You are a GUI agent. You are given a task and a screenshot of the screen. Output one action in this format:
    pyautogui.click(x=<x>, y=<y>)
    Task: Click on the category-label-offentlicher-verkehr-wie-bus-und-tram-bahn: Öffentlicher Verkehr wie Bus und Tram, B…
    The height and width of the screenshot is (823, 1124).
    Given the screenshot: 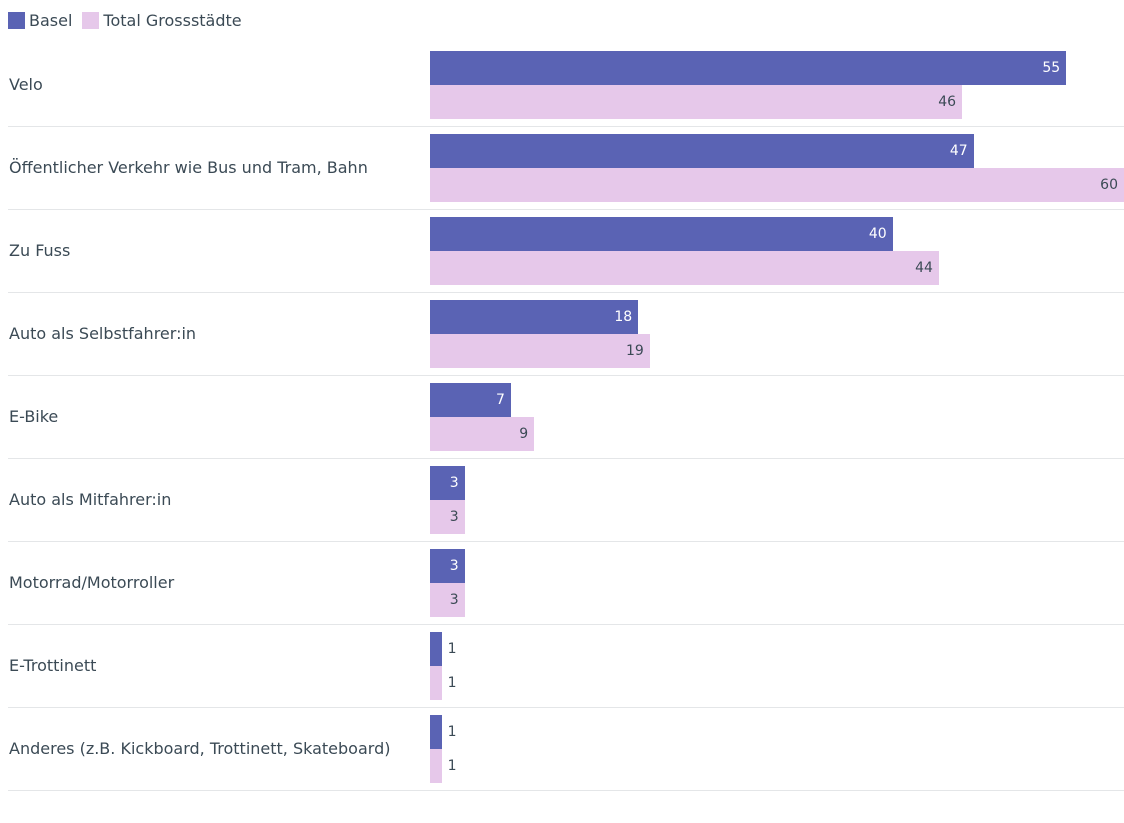 What is the action you would take?
    pyautogui.click(x=188, y=167)
    